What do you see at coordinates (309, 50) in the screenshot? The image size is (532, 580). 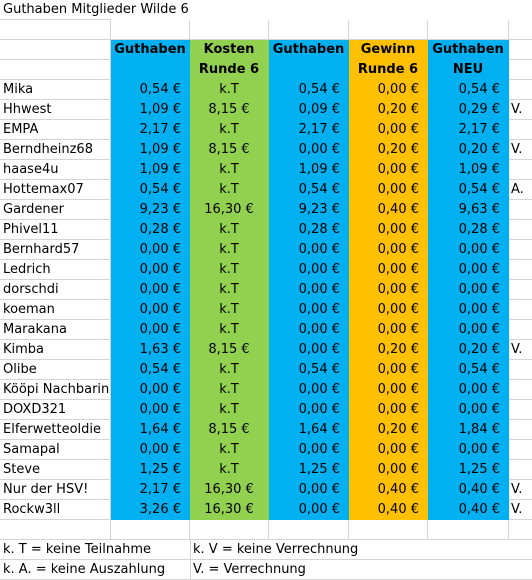 I see `header-guthaben-2: Guthaben` at bounding box center [309, 50].